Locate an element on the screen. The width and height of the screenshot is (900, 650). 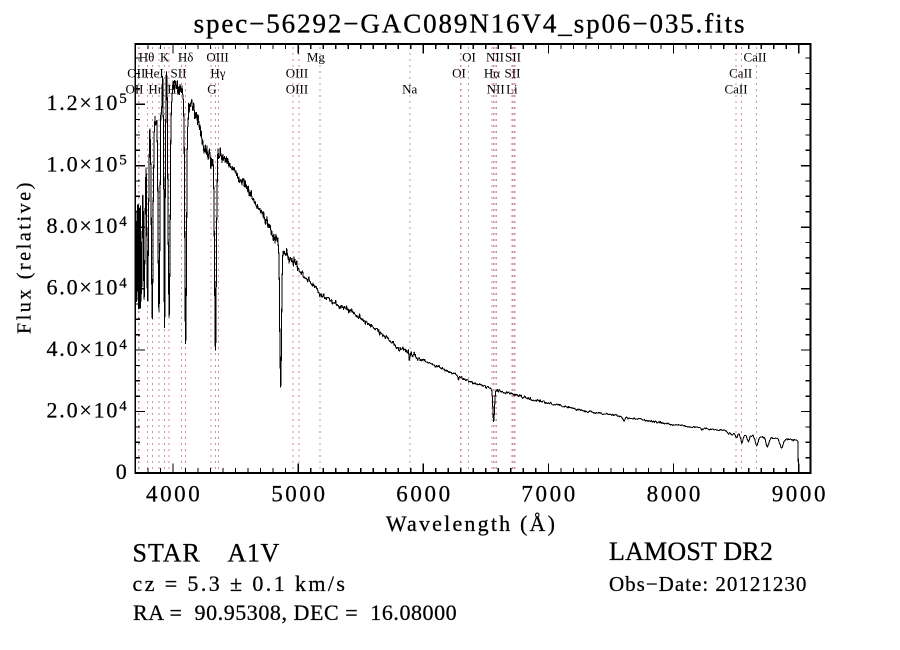
svg-text: Na is located at coordinates (409, 89).